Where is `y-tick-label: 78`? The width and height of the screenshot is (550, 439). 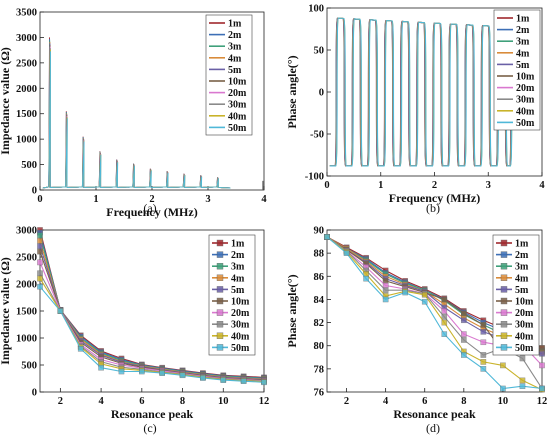
y-tick-label: 78 is located at coordinates (319, 369).